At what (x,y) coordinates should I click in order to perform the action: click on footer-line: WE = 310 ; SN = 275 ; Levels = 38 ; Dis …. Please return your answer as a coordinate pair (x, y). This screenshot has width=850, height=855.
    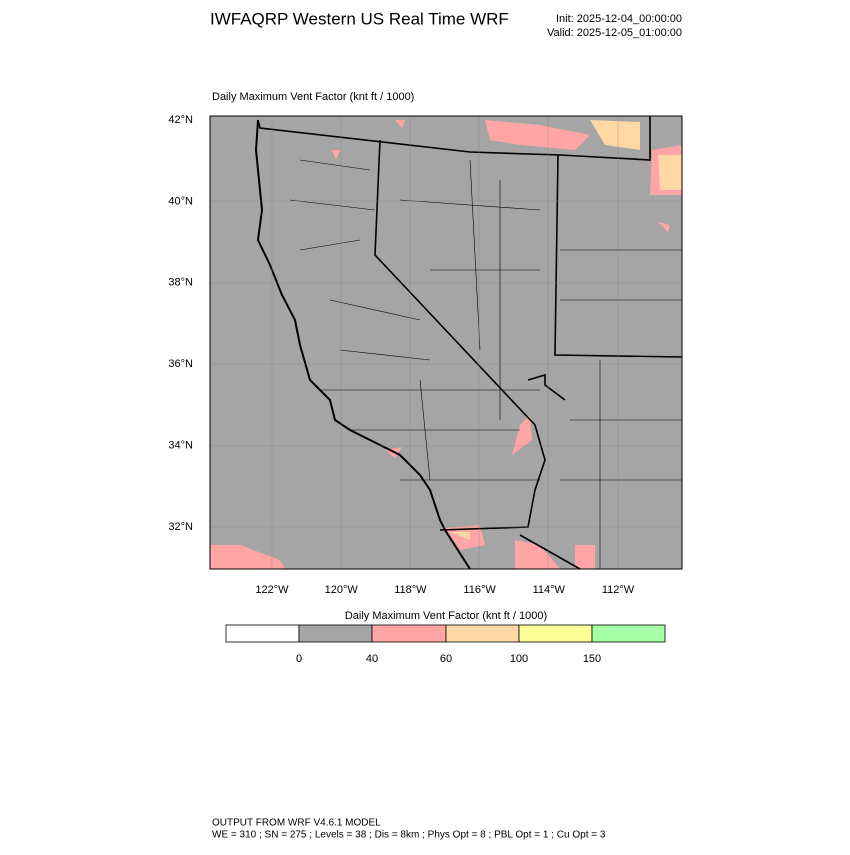
    Looking at the image, I should click on (409, 835).